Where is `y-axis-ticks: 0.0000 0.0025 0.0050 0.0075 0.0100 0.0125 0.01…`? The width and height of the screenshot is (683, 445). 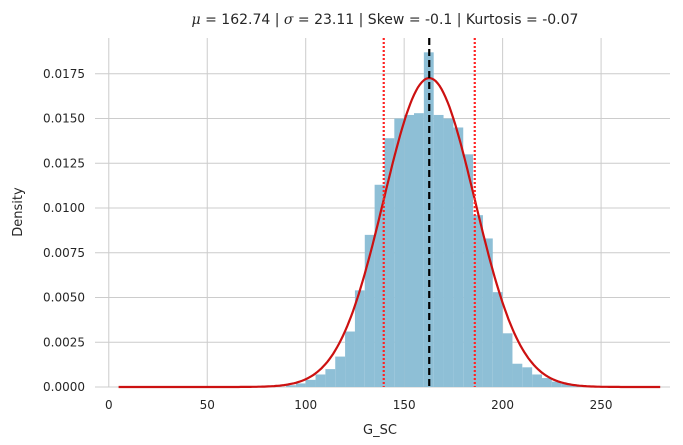
y-axis-ticks: 0.0000 0.0025 0.0050 0.0075 0.0100 0.0125 0.01… is located at coordinates (64, 230).